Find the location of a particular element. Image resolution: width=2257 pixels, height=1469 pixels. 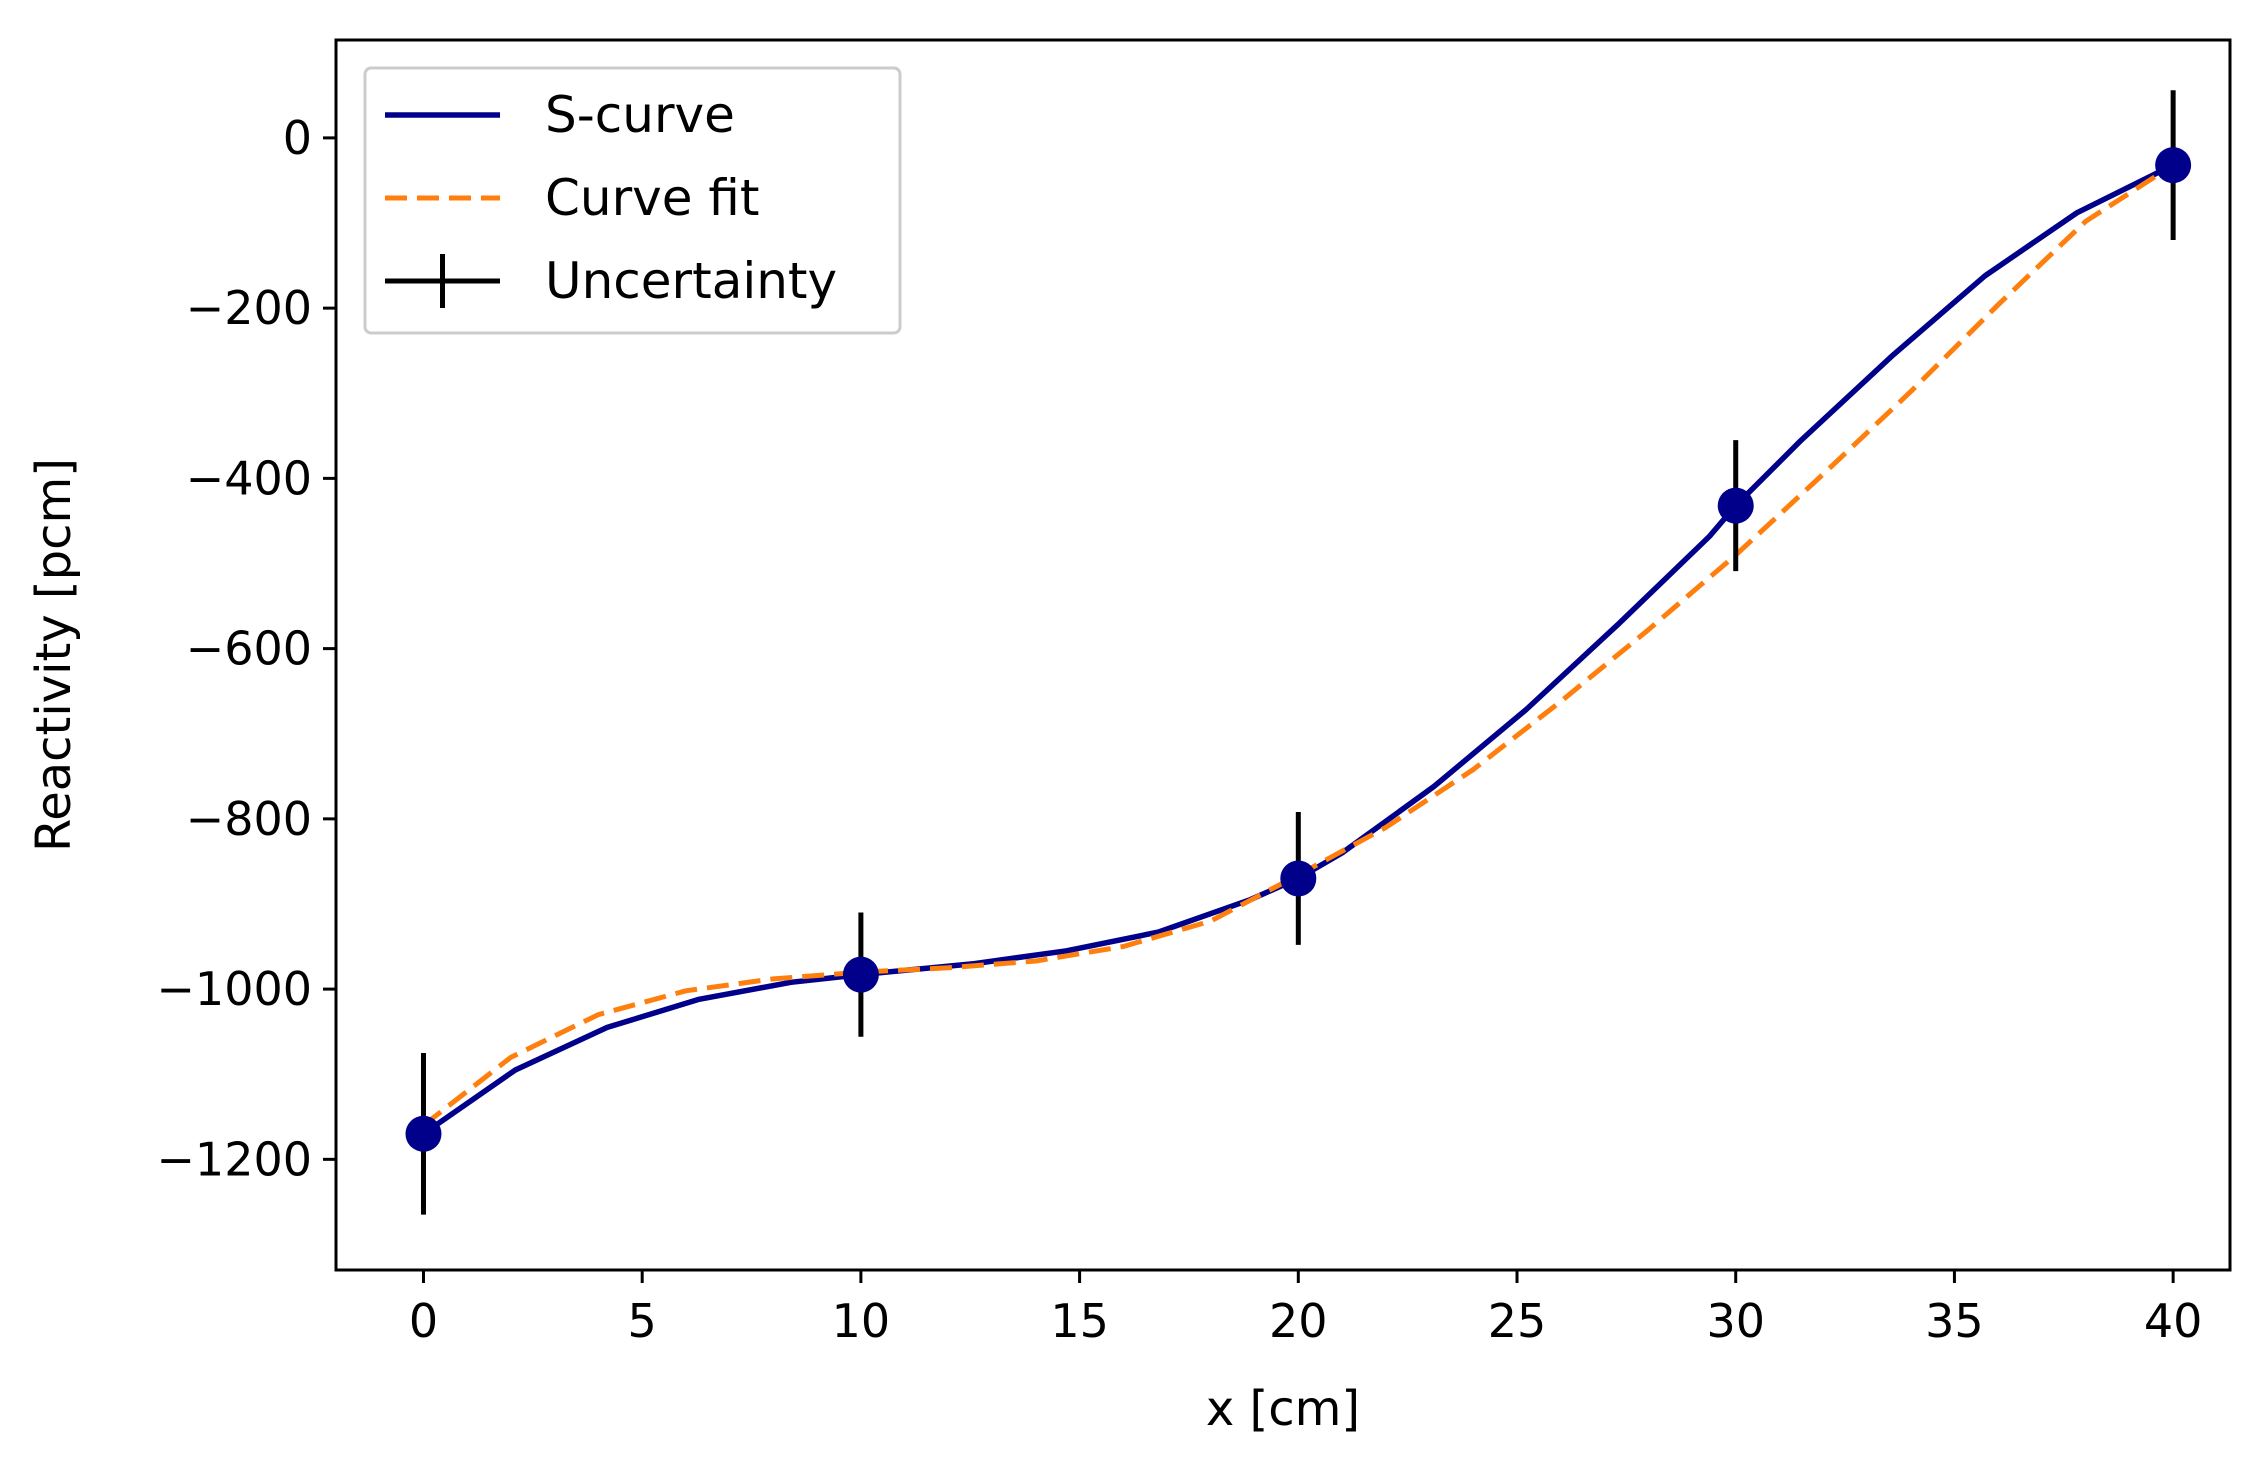

legend-label-curve-fit: Curve fit is located at coordinates (652, 198).